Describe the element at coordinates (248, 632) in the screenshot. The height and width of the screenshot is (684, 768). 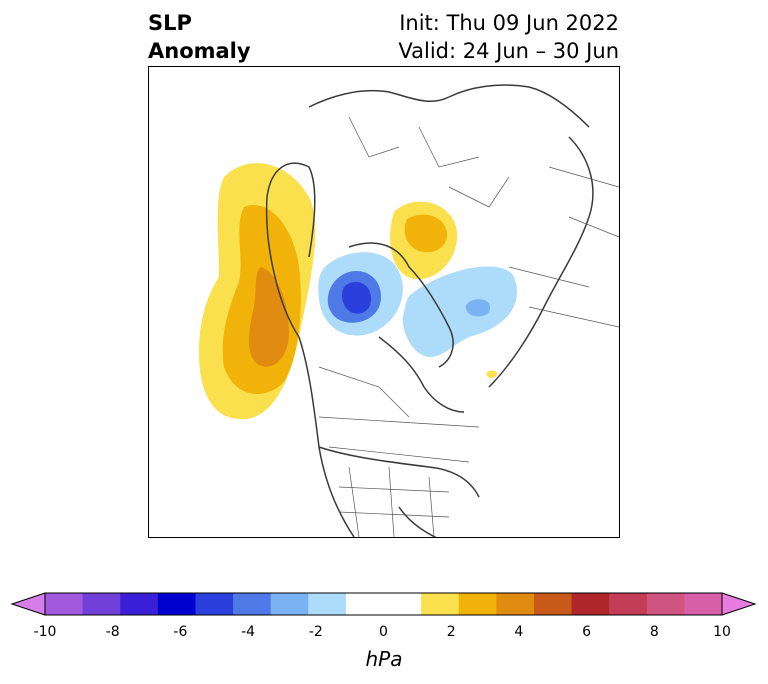
I see `colorbar-tick-label: -4` at that location.